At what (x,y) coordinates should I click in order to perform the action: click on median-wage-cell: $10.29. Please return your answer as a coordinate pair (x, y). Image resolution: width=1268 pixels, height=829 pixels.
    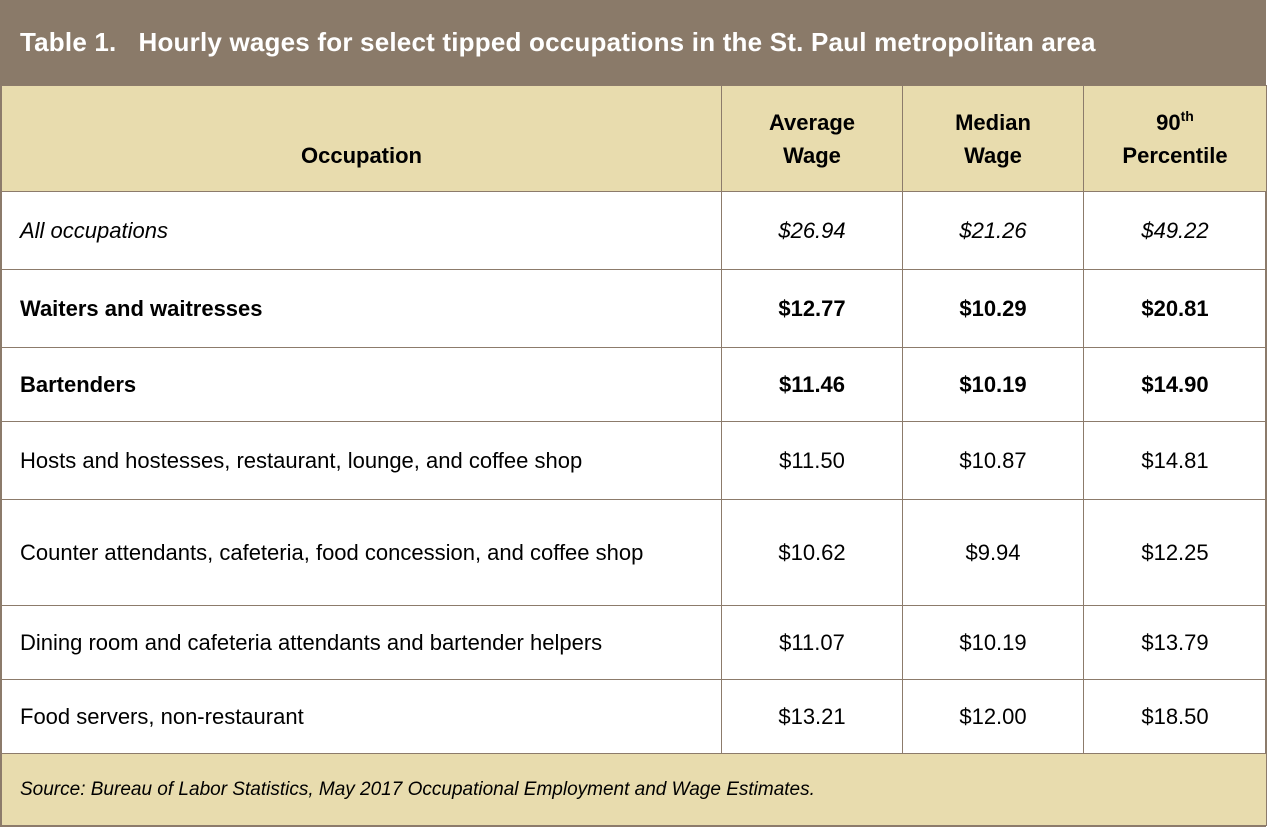
    Looking at the image, I should click on (993, 308).